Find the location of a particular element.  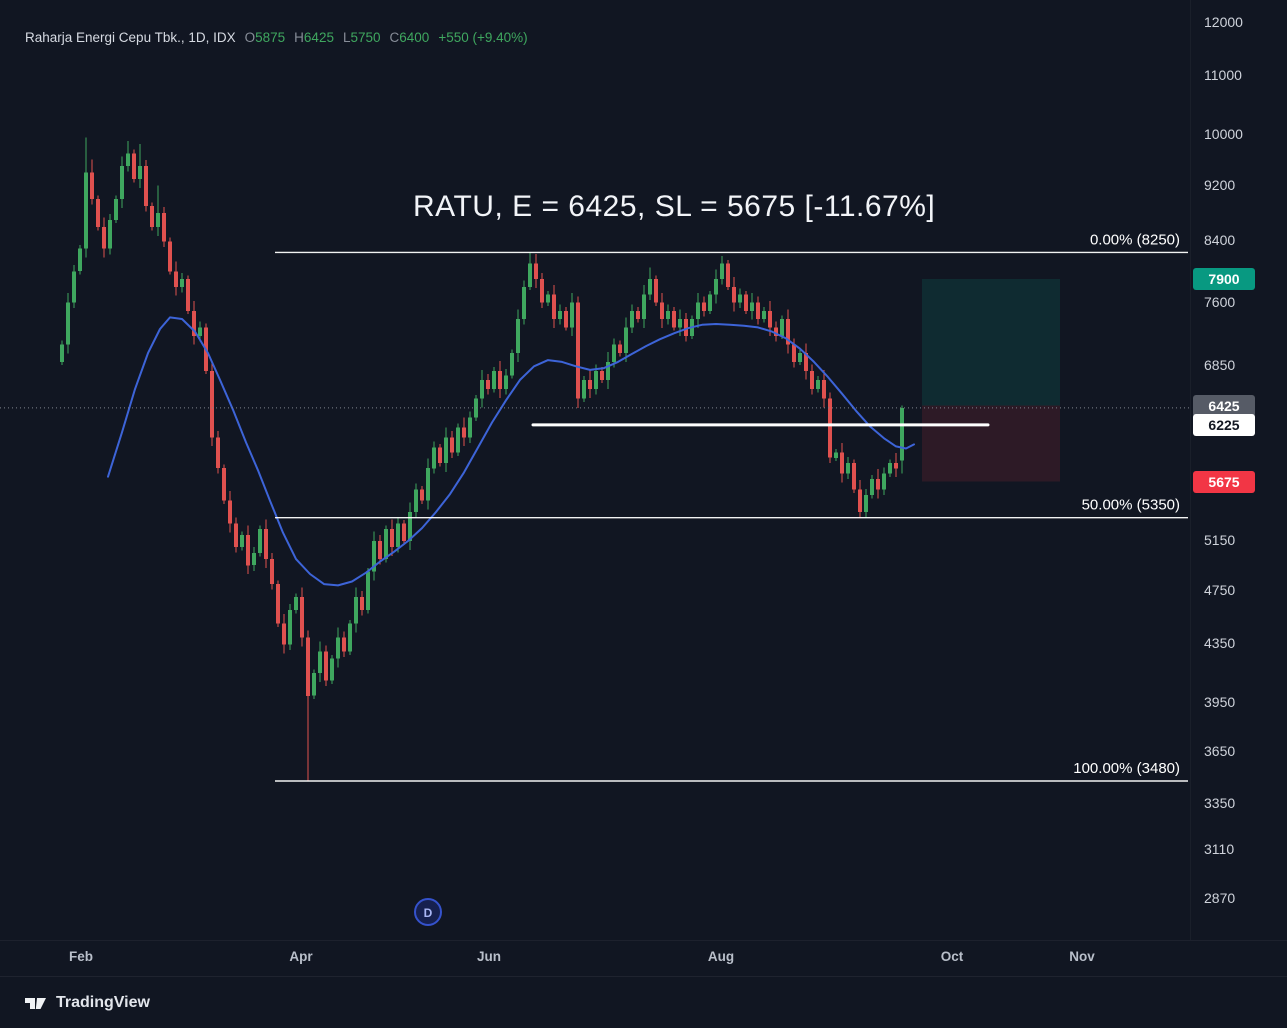

dividend-marker-icon is located at coordinates (428, 912).